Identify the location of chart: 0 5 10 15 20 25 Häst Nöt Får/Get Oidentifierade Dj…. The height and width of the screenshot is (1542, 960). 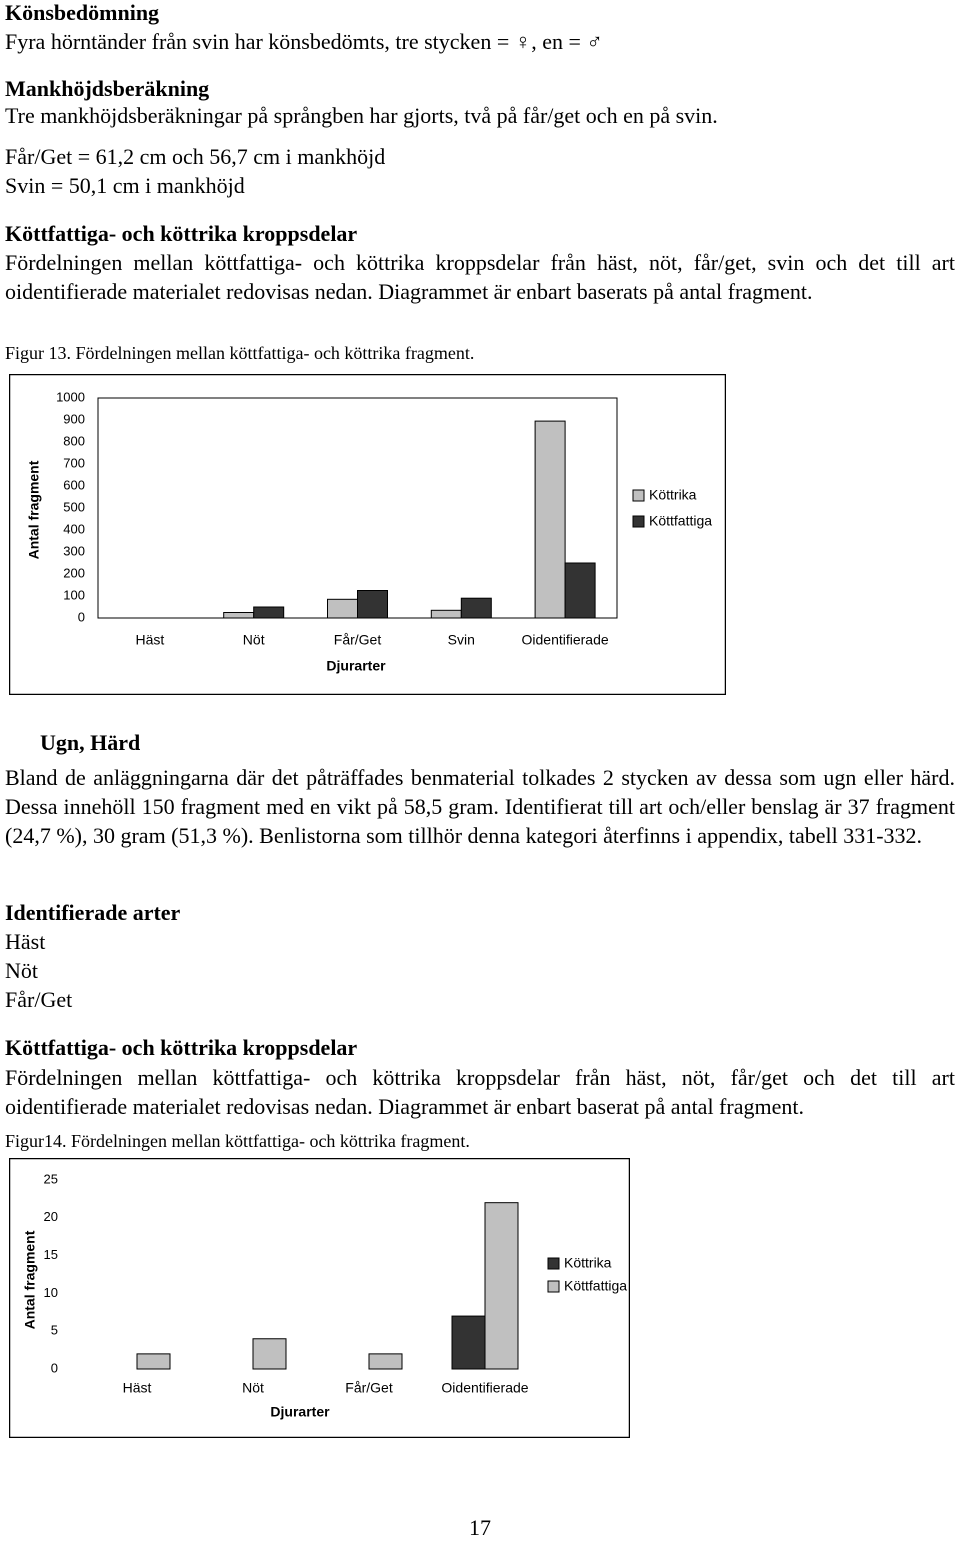
(319, 1298).